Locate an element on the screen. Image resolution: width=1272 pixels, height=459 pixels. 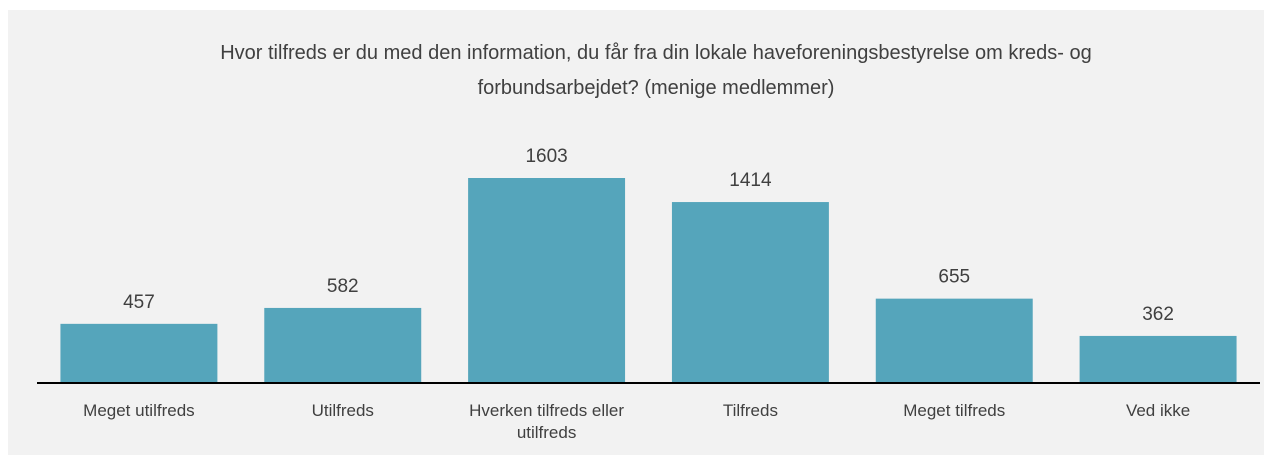
value-label: 1414 is located at coordinates (750, 180).